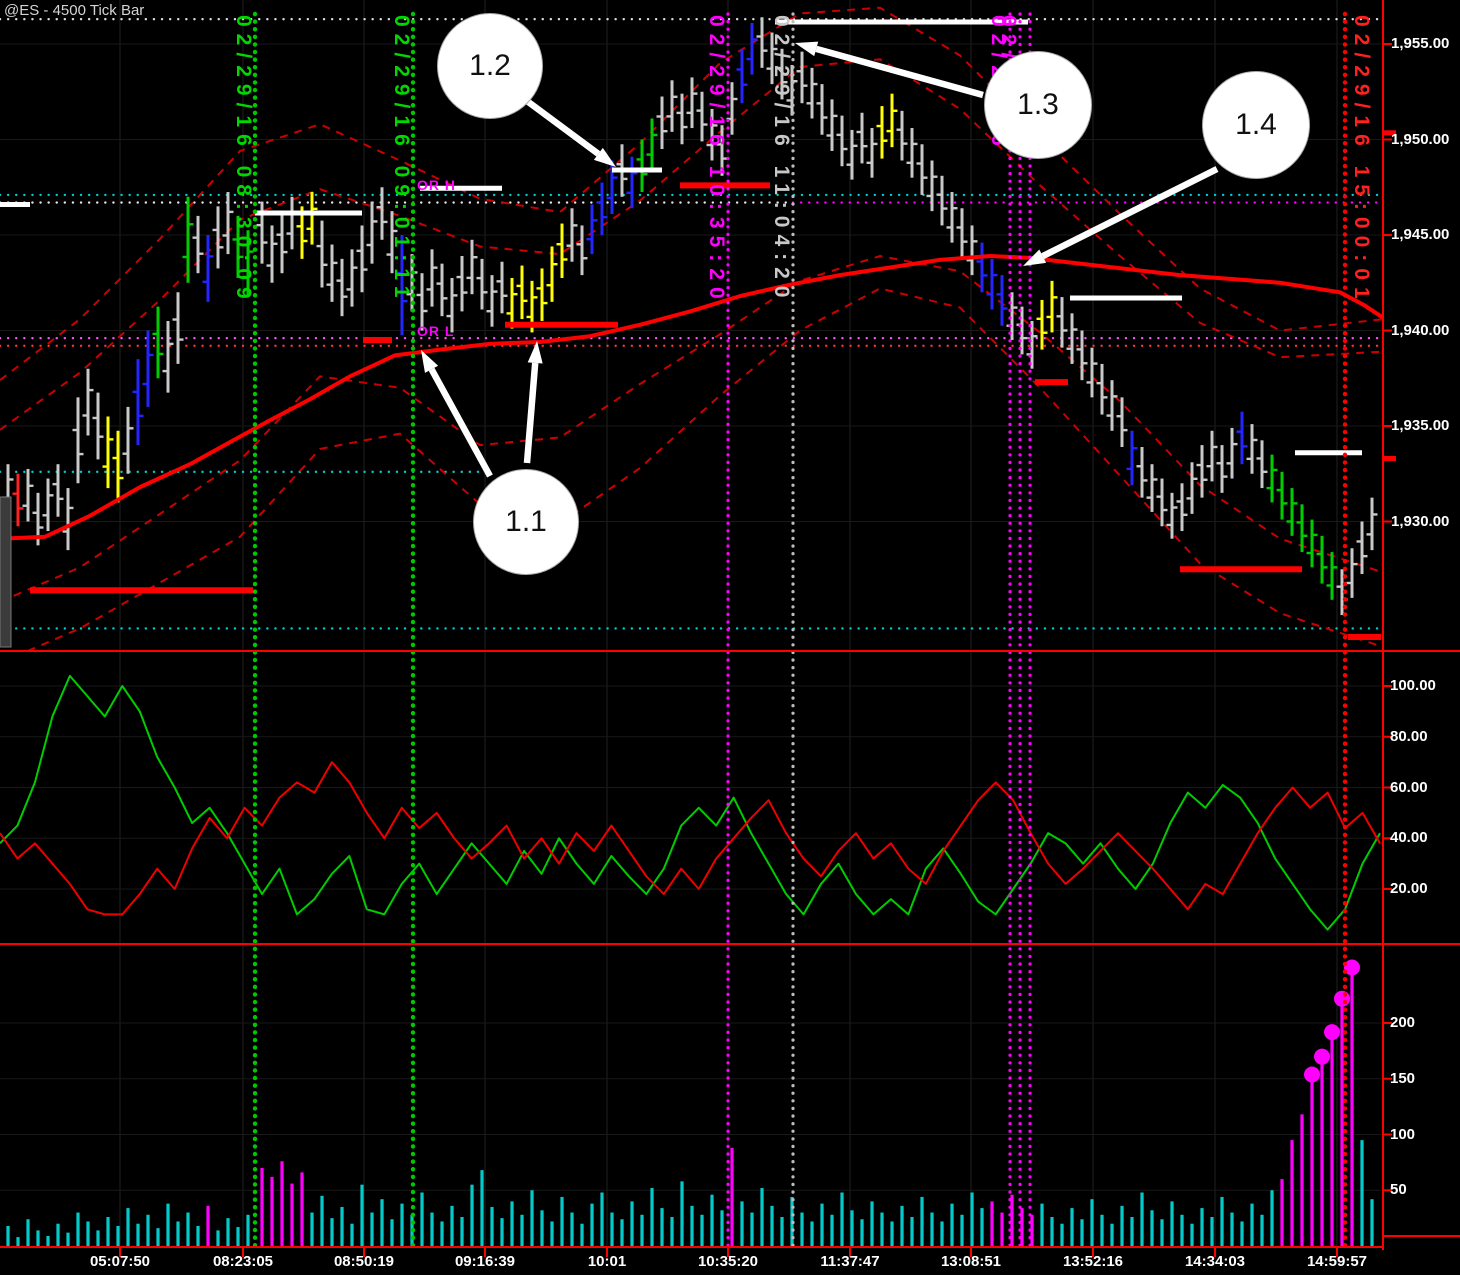  What do you see at coordinates (1421, 798) in the screenshot?
I see `oscillator-axis` at bounding box center [1421, 798].